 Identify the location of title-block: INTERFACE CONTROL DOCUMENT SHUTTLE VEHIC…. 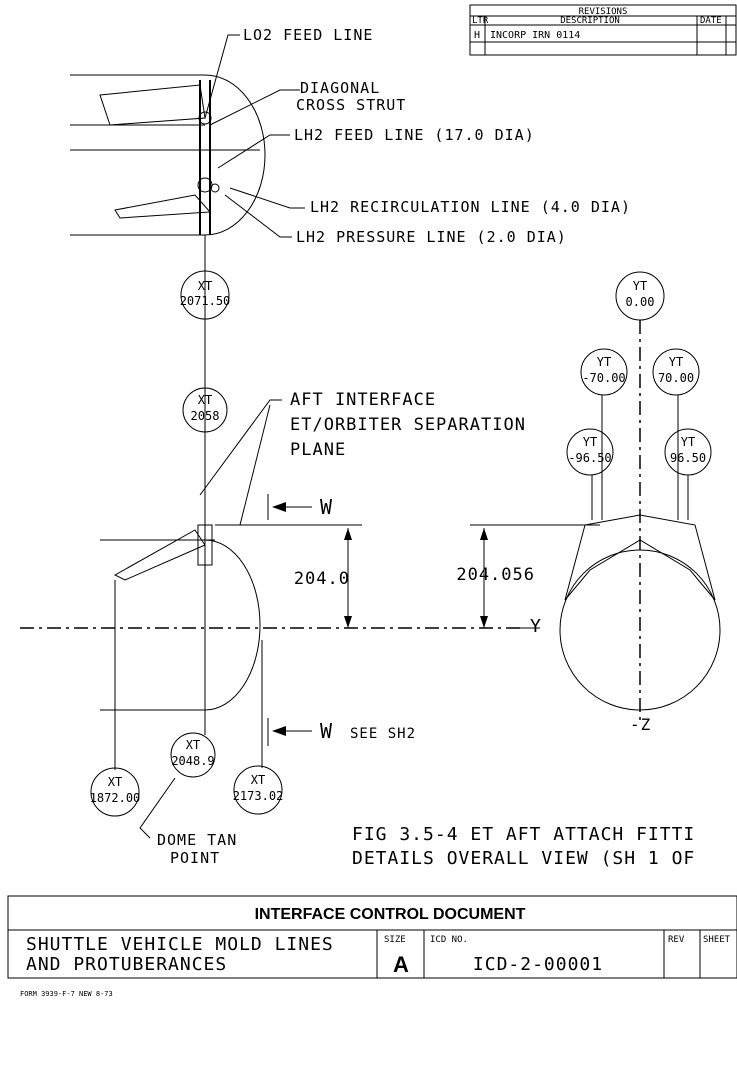
(372, 937).